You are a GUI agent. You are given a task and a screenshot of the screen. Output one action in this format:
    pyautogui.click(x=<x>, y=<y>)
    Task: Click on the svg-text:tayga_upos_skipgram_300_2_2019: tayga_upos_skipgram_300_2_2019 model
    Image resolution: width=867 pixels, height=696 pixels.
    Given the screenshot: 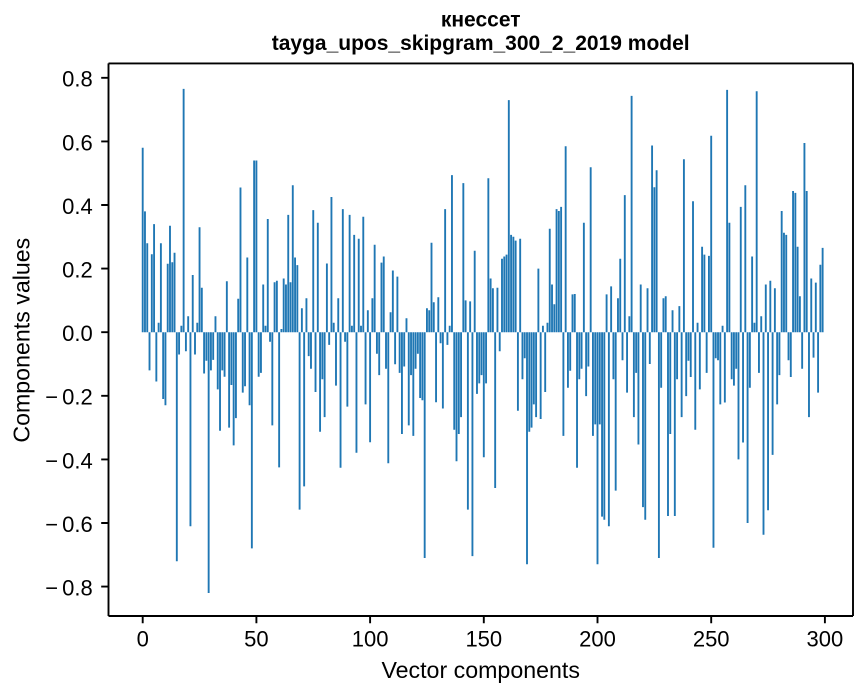 What is the action you would take?
    pyautogui.click(x=481, y=43)
    